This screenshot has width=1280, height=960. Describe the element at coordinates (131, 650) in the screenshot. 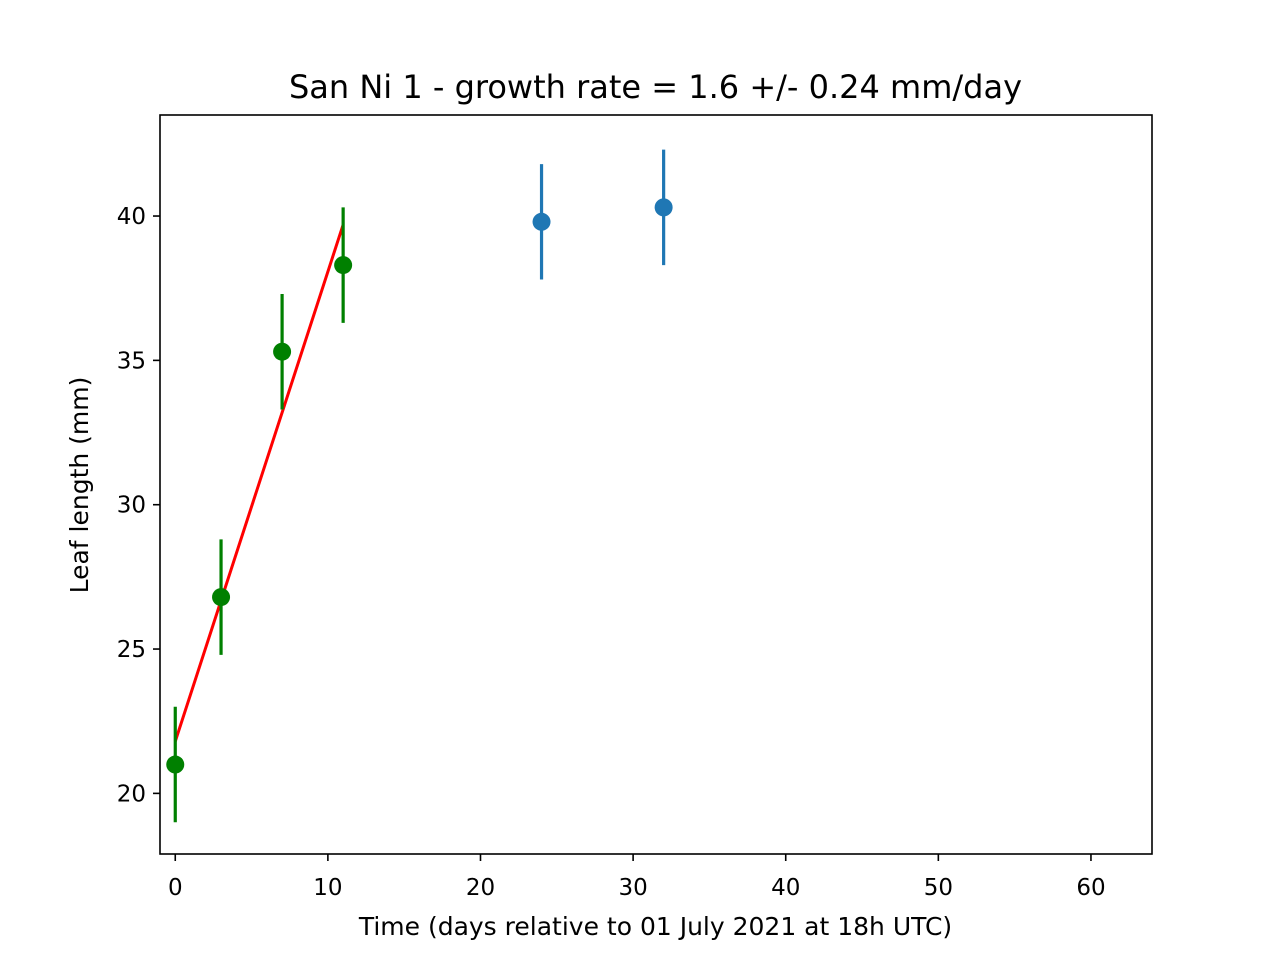

I see `y-tick-label: 25` at that location.